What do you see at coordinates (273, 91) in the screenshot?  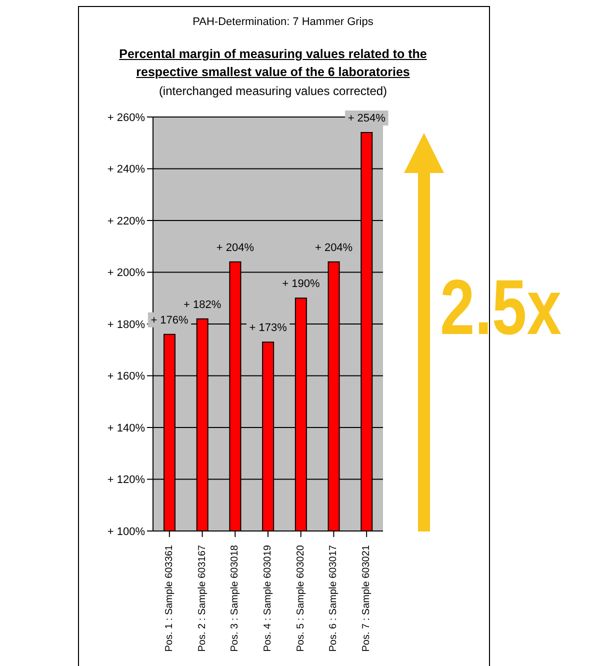 I see `text: (interchanged measuring values corrected)` at bounding box center [273, 91].